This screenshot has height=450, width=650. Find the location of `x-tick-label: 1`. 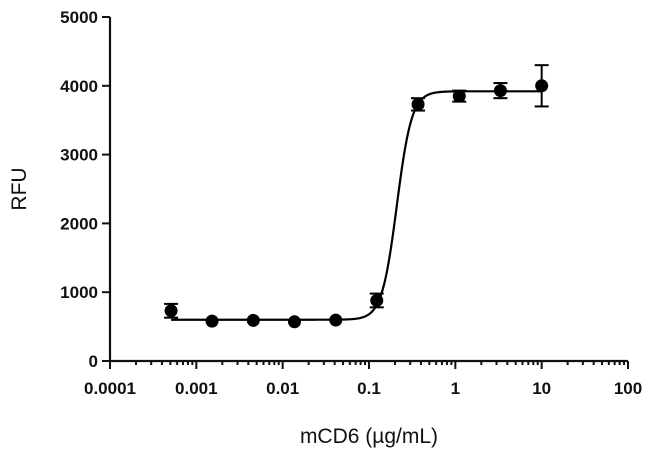

x-tick-label: 1 is located at coordinates (455, 388).